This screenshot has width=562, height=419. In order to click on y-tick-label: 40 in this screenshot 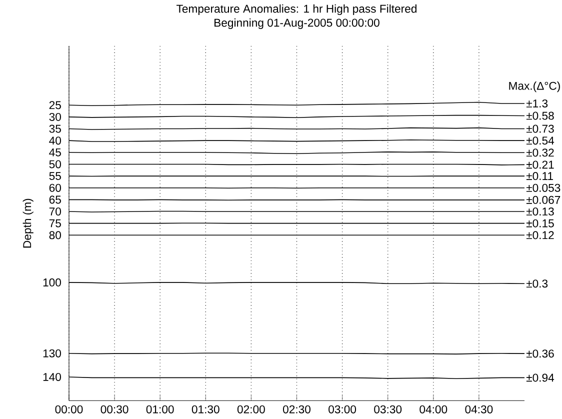, I will do `click(55, 140)`.